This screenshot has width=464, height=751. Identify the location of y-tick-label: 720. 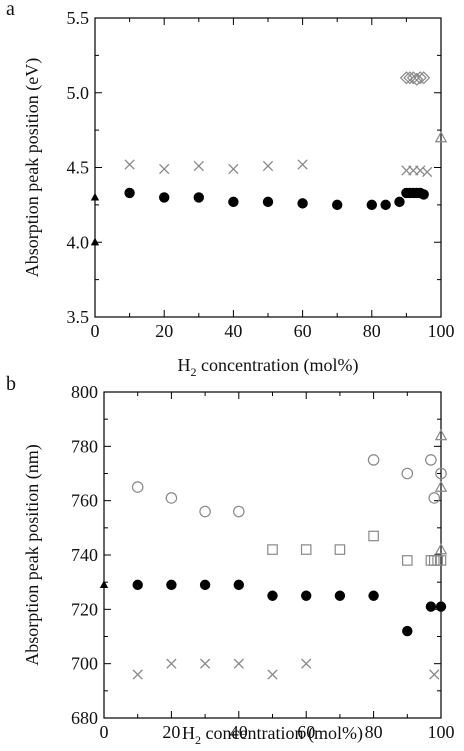
(84, 609).